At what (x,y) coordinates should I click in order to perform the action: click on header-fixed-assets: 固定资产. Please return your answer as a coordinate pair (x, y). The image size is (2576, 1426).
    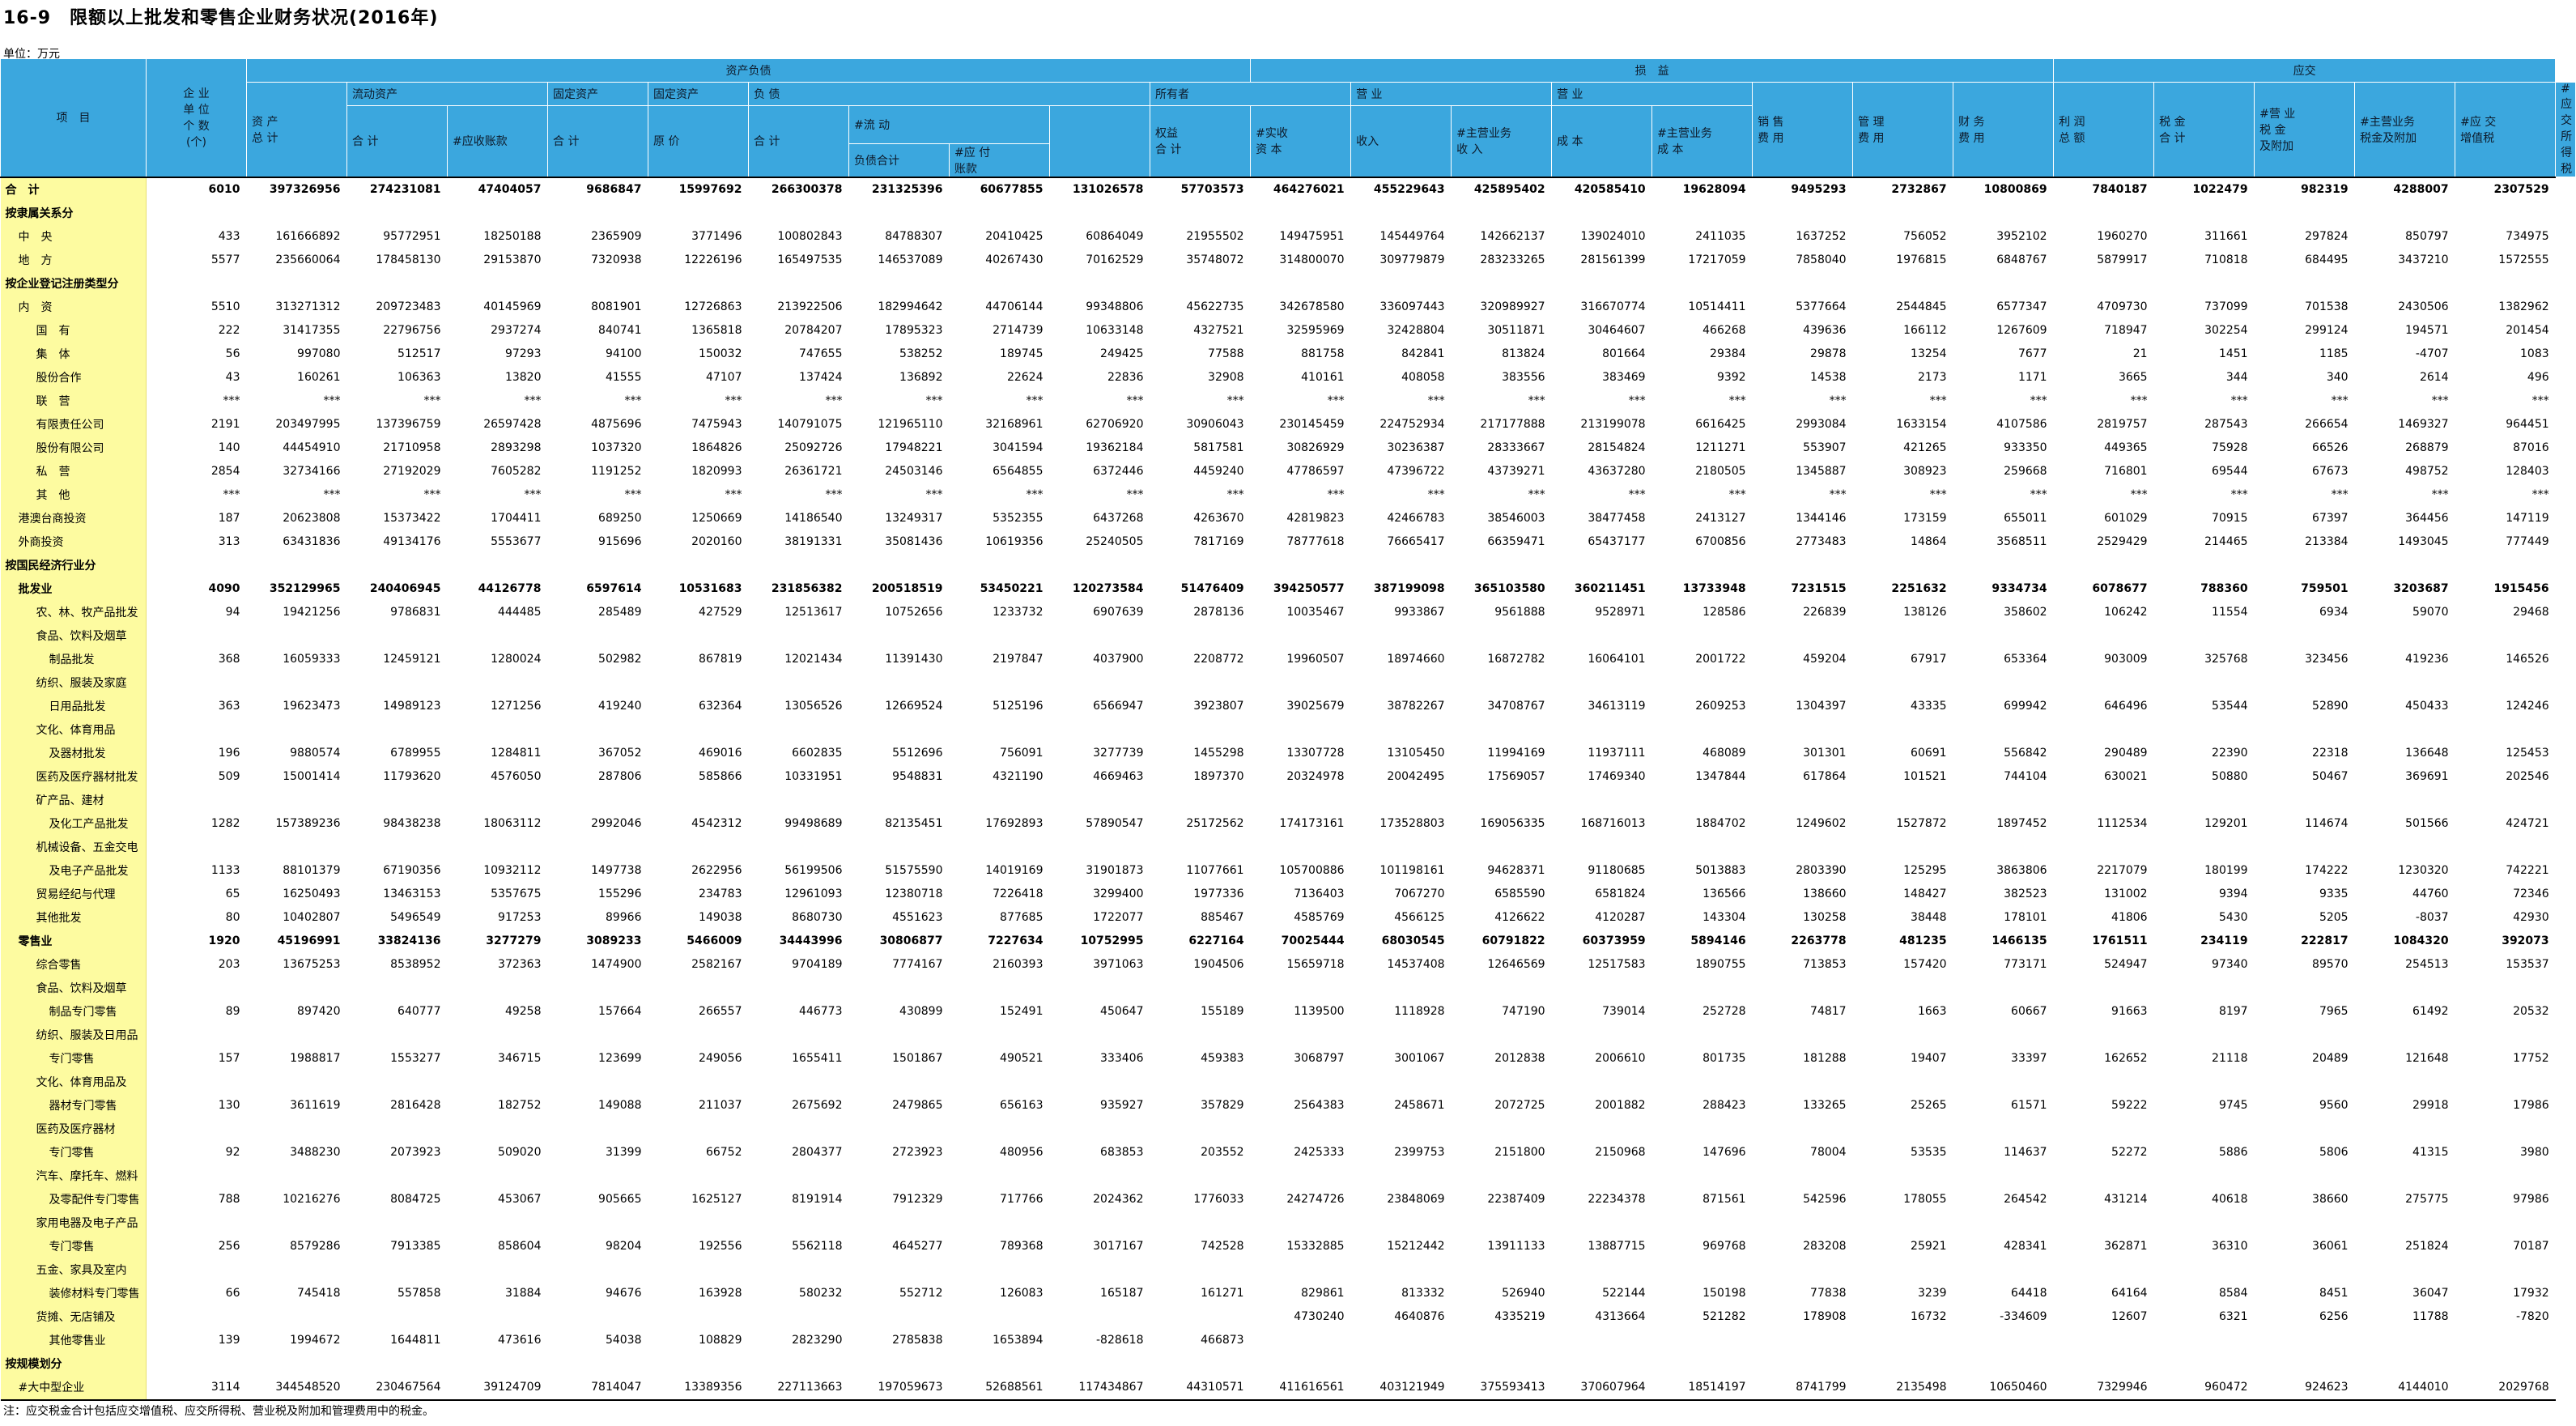
    Looking at the image, I should click on (597, 94).